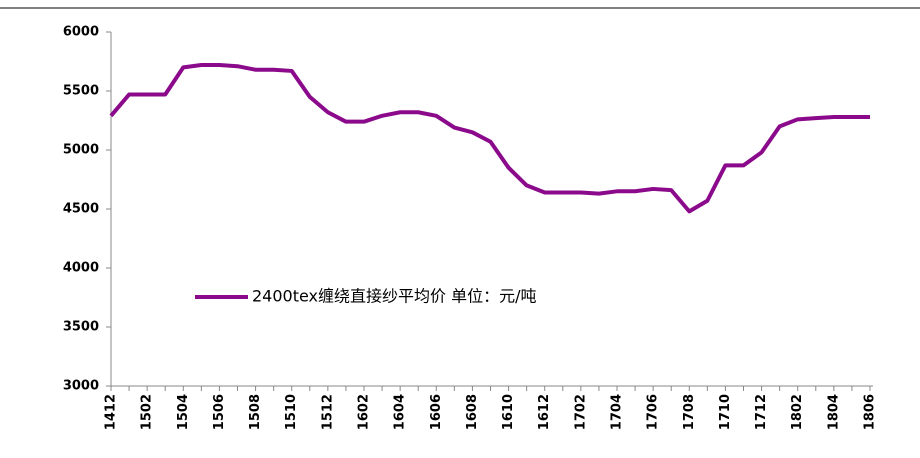 The height and width of the screenshot is (458, 920). Describe the element at coordinates (364, 412) in the screenshot. I see `x-tick-label: 1602` at that location.